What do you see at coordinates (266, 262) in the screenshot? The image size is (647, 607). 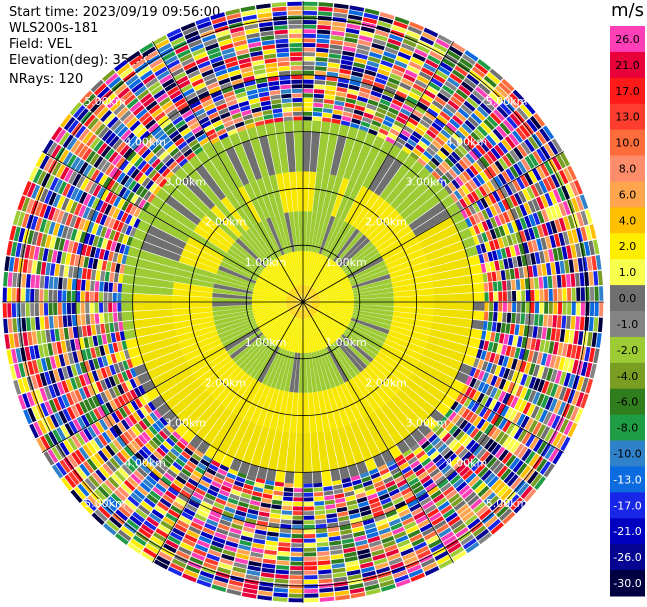 I see `range-ring-label: 1.00km` at bounding box center [266, 262].